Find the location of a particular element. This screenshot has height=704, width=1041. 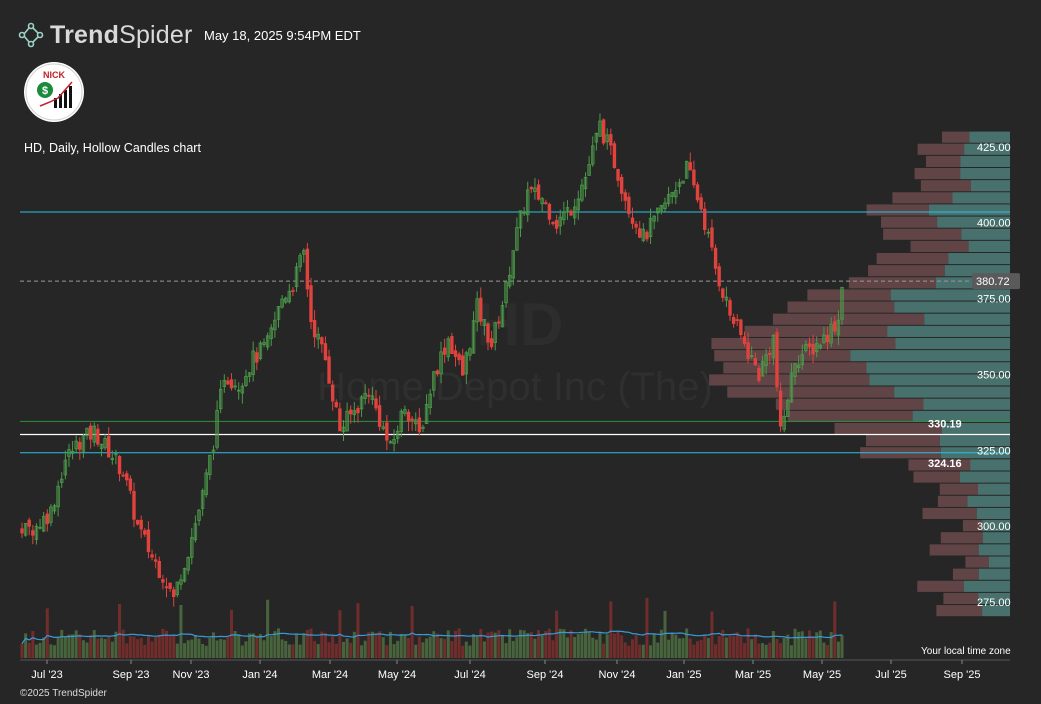

timestamp: May 18, 2025 9:54PM EDT is located at coordinates (282, 35).